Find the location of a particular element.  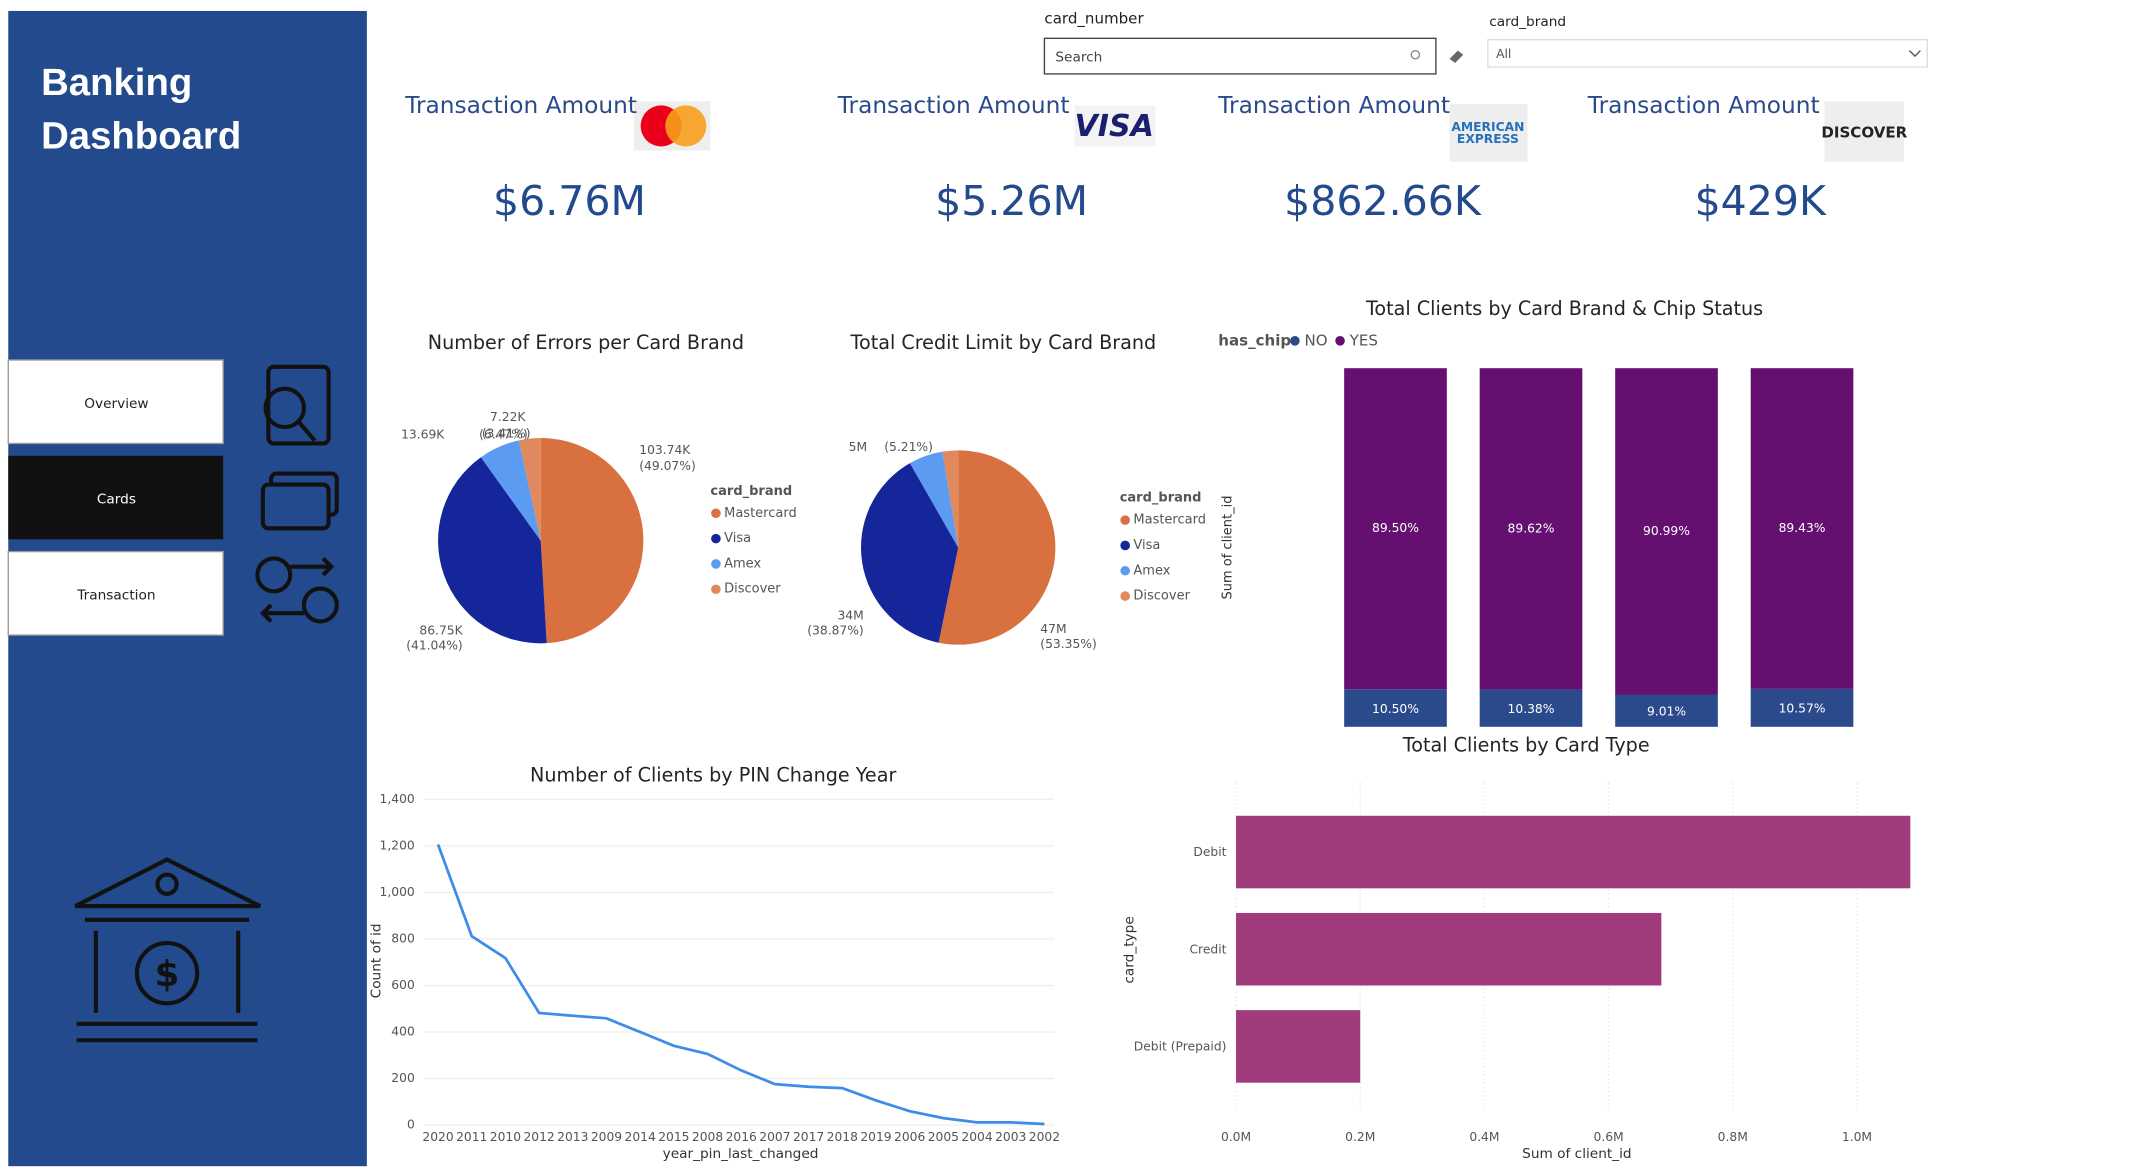

y-tick-label: Debit (Prepaid) is located at coordinates (1180, 1047).